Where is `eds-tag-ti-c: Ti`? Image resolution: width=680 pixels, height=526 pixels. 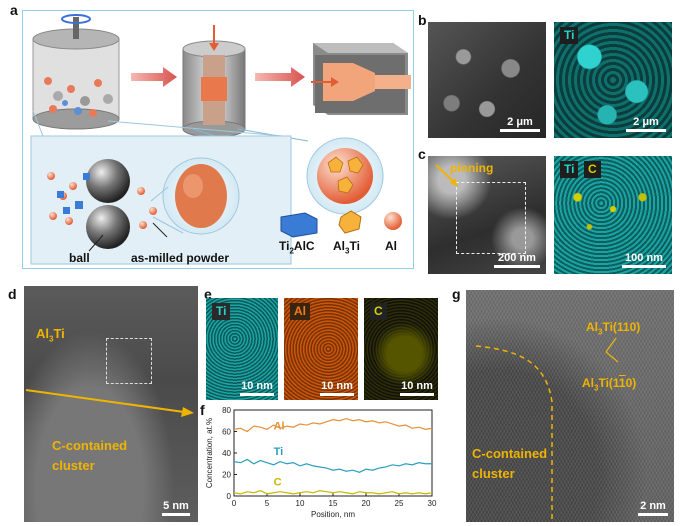
eds-tag-ti-c: Ti is located at coordinates (569, 169).